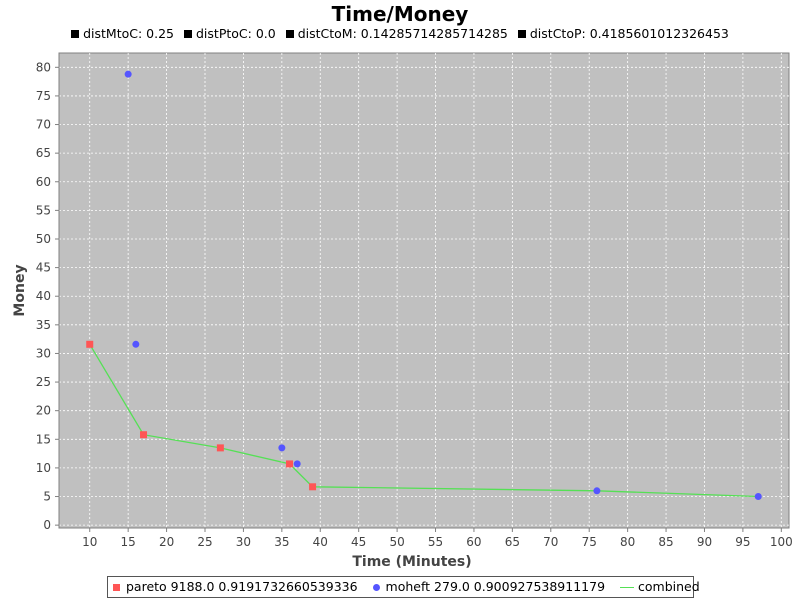 The image size is (800, 600). Describe the element at coordinates (43, 382) in the screenshot. I see `y-tick-label: 25` at that location.